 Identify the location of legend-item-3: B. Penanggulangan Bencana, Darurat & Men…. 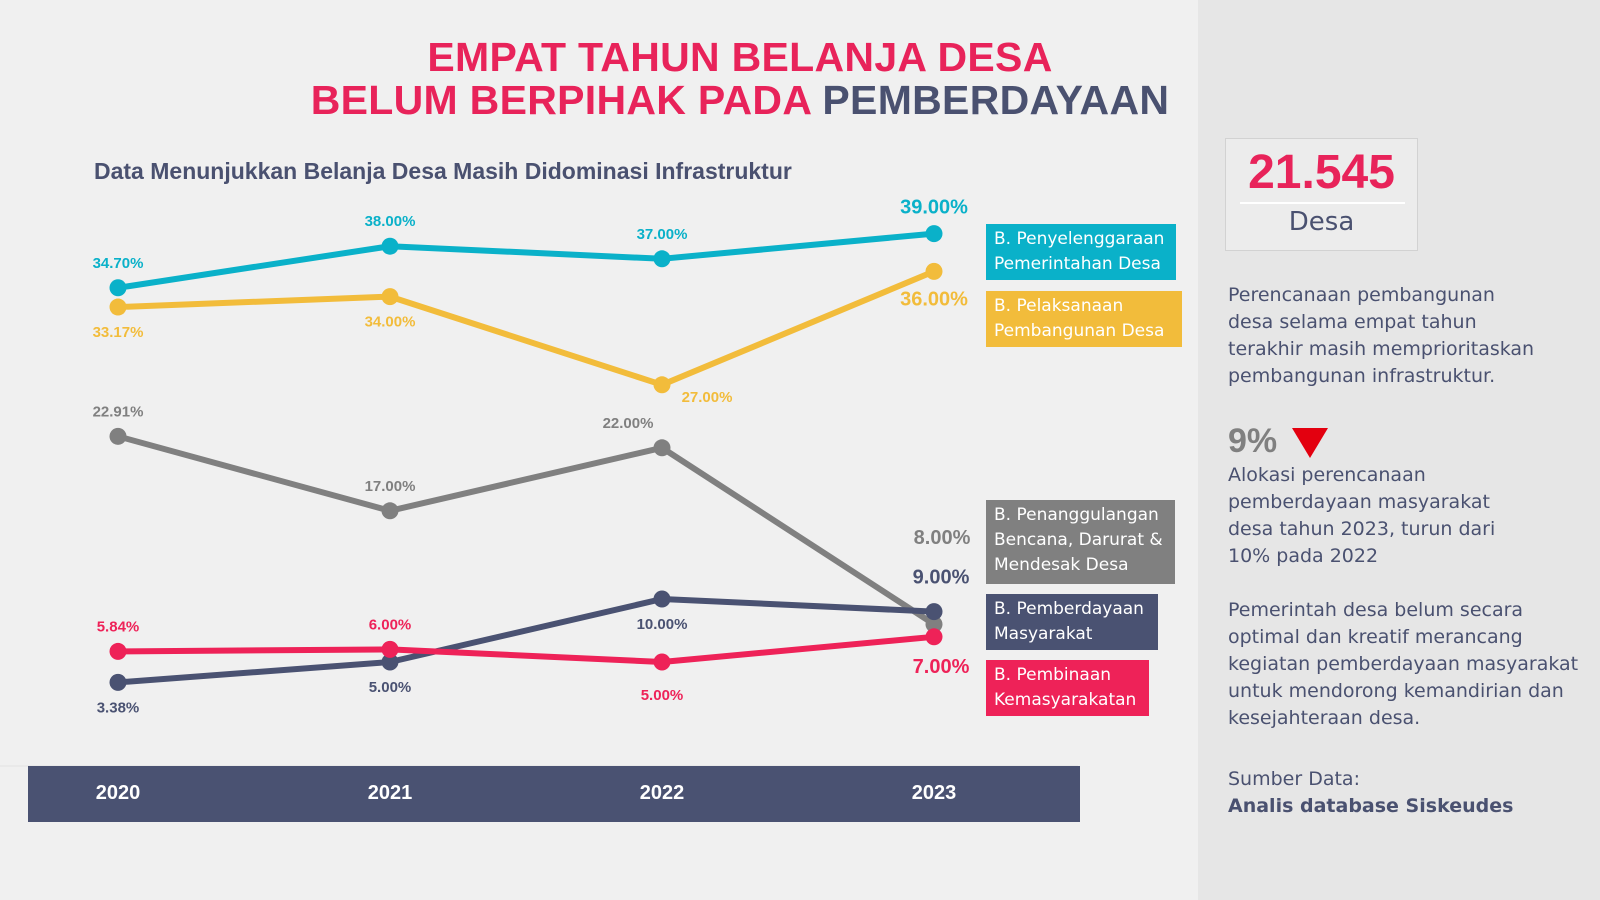
(1080, 542).